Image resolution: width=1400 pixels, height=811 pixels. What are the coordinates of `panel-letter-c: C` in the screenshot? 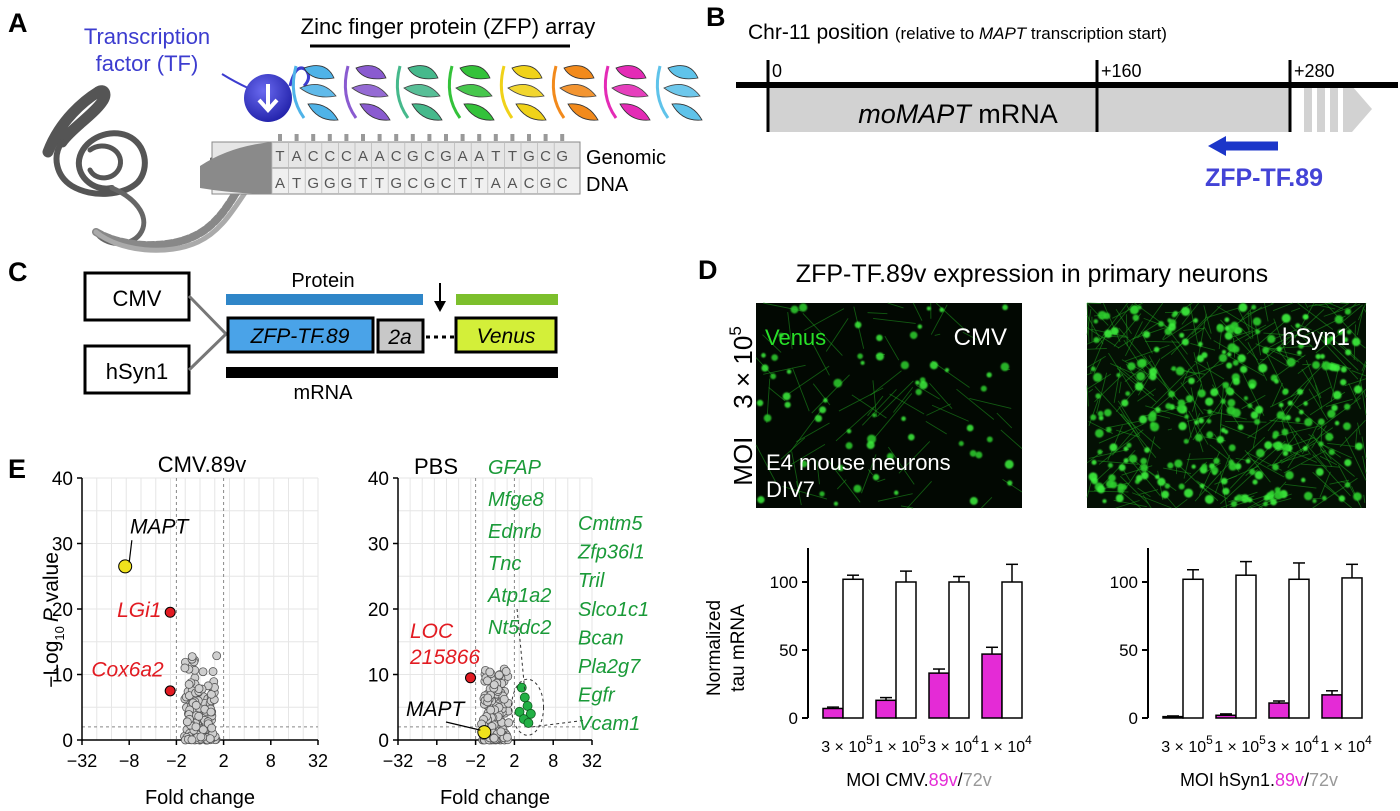 It's located at (18, 272).